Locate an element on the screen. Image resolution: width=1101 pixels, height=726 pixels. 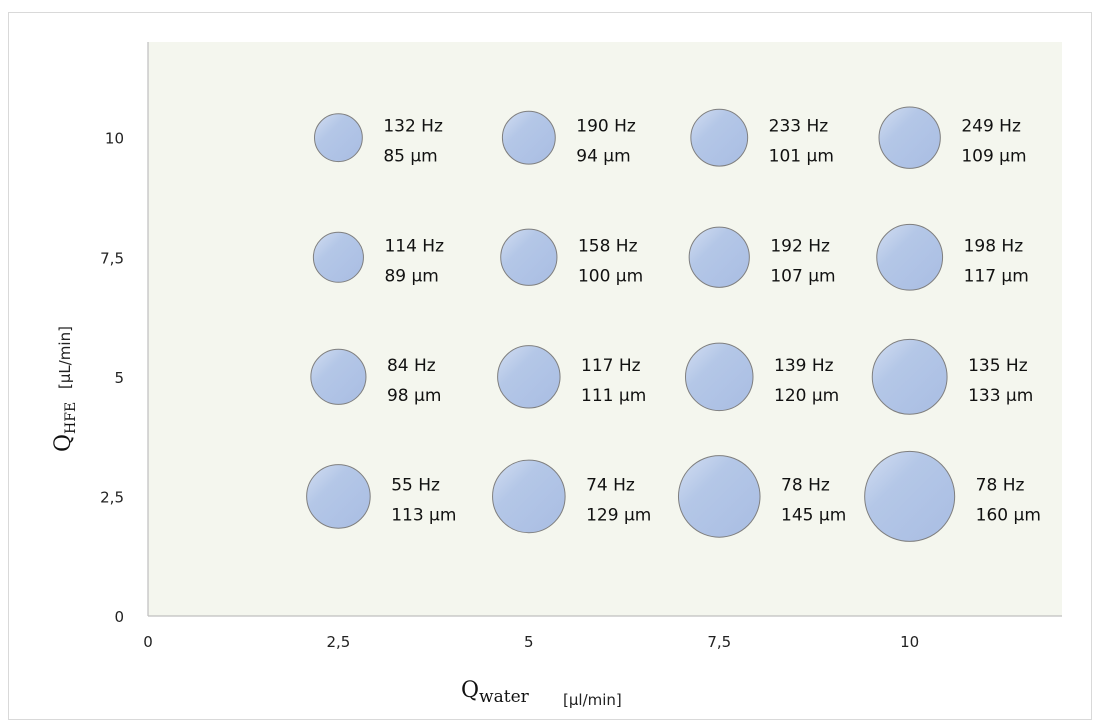
bubble-frequency-label: 114 Hz is located at coordinates (414, 246).